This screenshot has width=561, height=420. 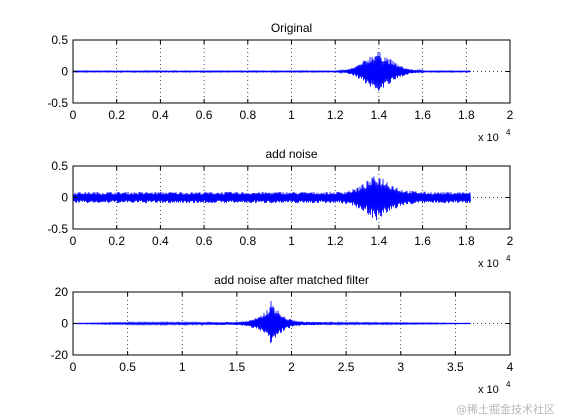 What do you see at coordinates (60, 355) in the screenshot?
I see `y-tick-label: -20` at bounding box center [60, 355].